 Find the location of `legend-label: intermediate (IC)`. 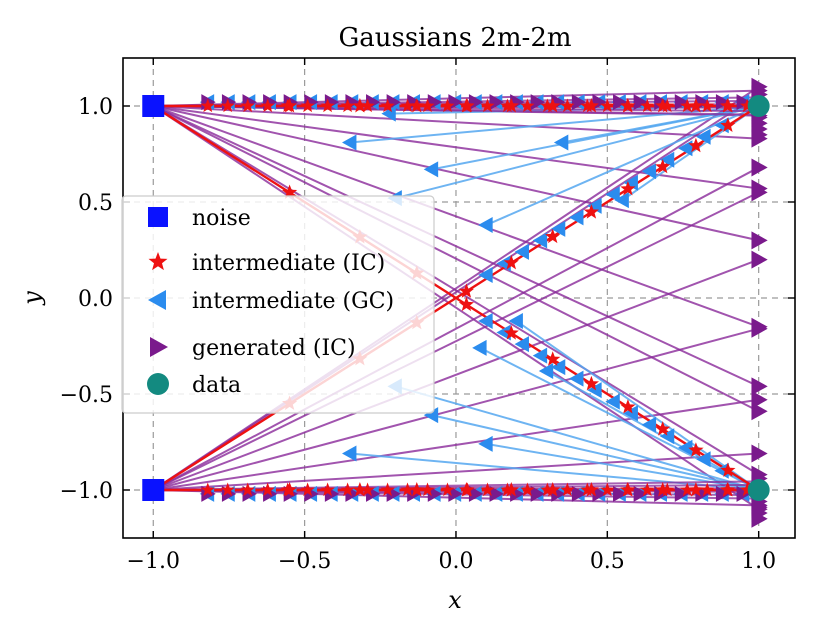

legend-label: intermediate (IC) is located at coordinates (288, 263).